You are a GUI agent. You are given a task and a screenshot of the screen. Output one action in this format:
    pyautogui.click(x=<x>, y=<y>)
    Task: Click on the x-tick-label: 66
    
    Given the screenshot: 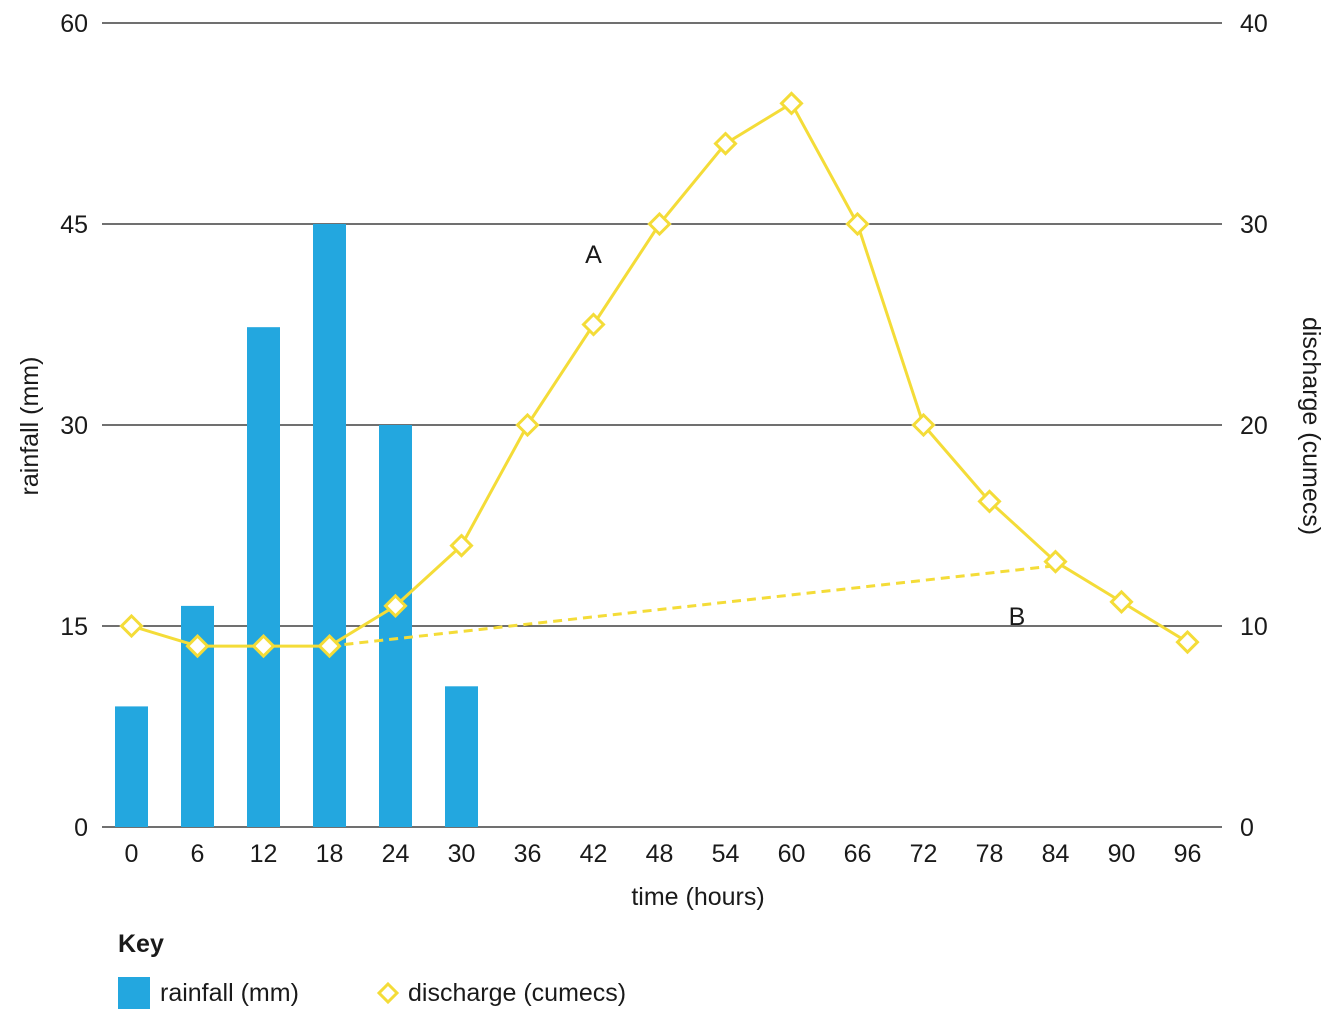 What is the action you would take?
    pyautogui.click(x=858, y=854)
    